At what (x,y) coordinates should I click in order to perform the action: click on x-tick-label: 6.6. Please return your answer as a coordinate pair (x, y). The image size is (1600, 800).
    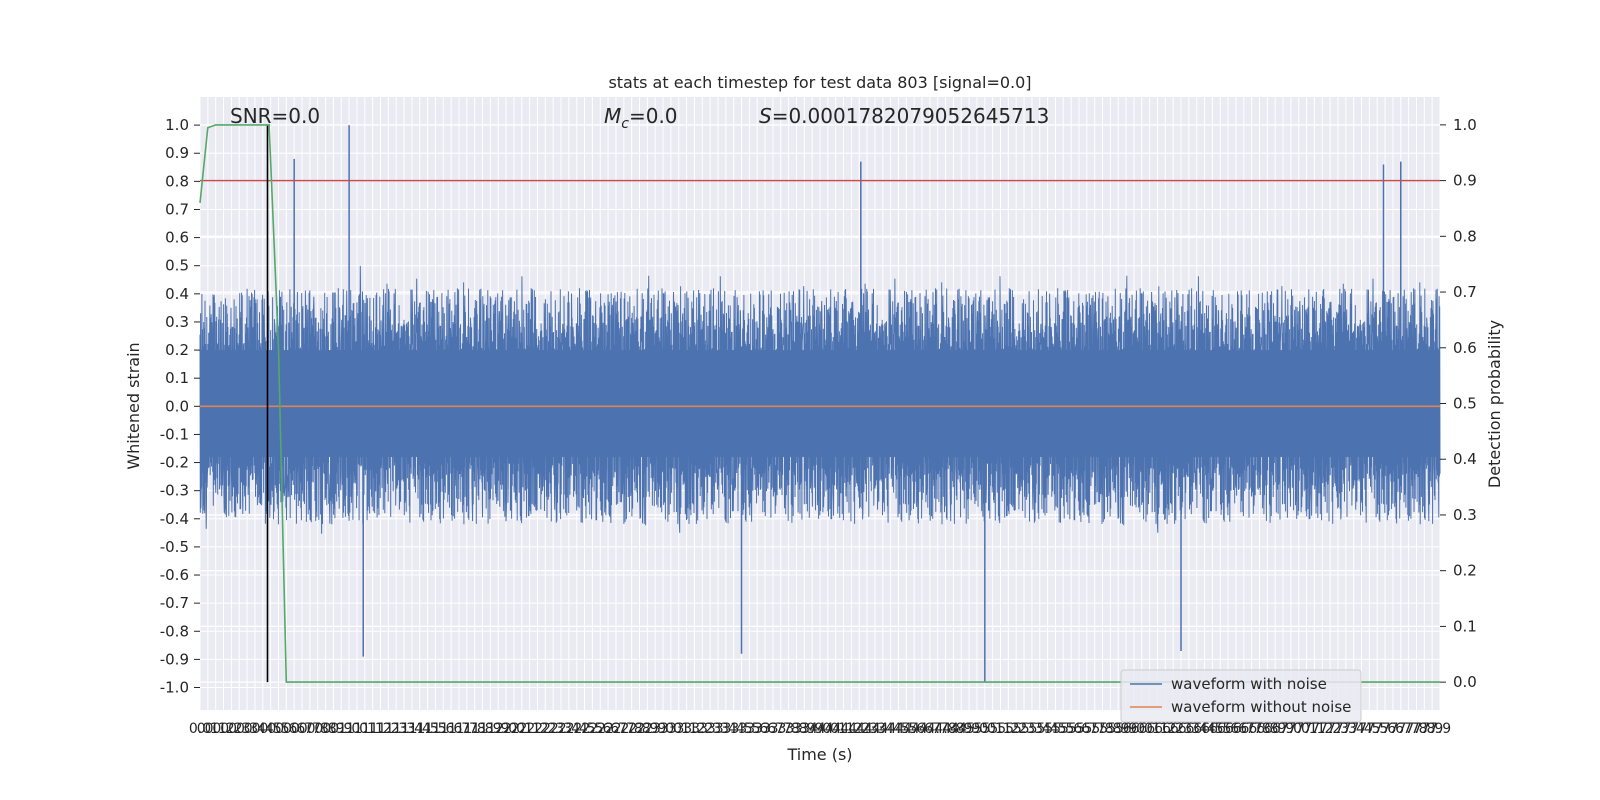
    Looking at the image, I should click on (1228, 729).